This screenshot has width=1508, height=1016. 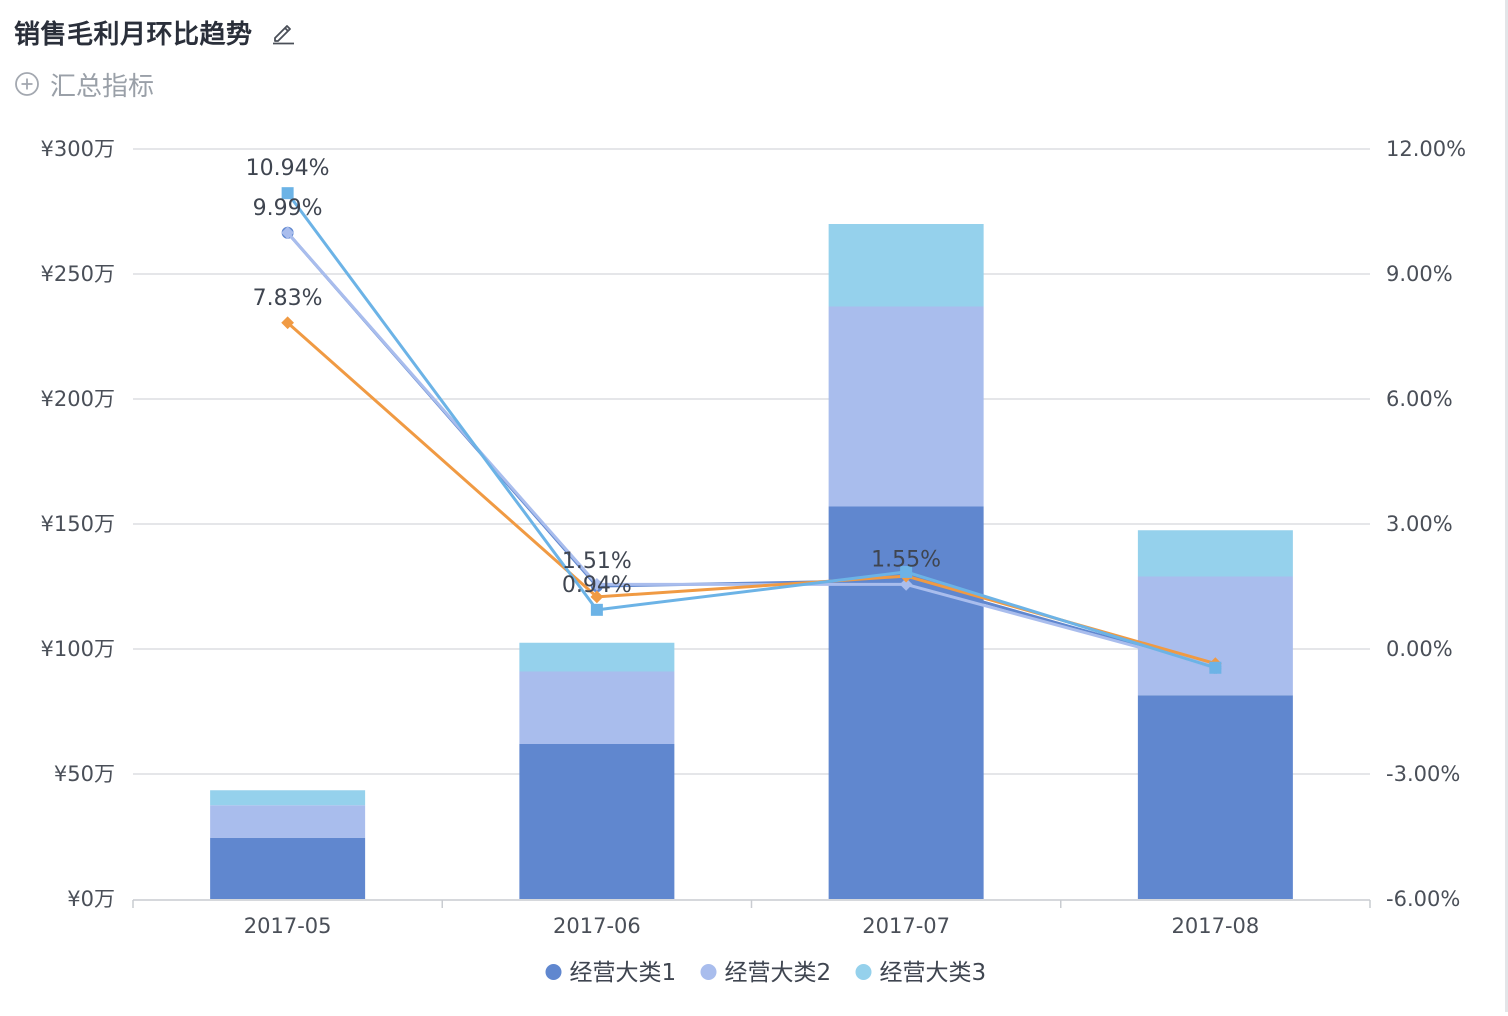 I want to click on y-right-tick-label: 0.00%, so click(x=1419, y=649).